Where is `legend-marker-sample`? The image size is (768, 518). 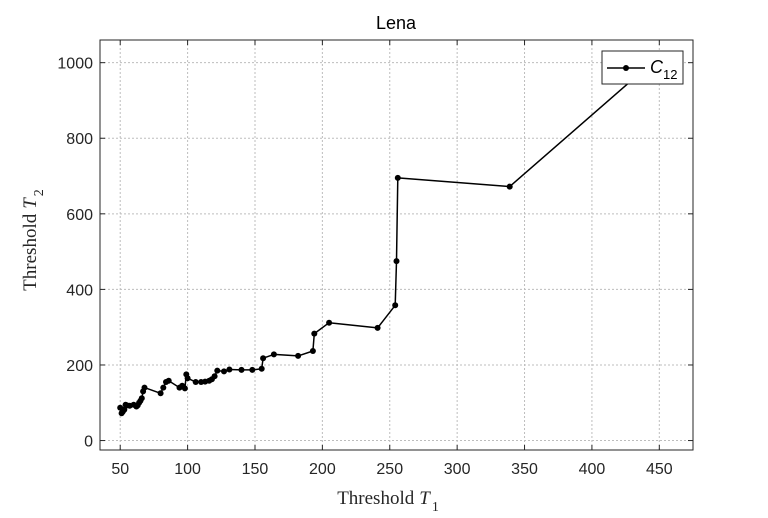
legend-marker-sample is located at coordinates (626, 68).